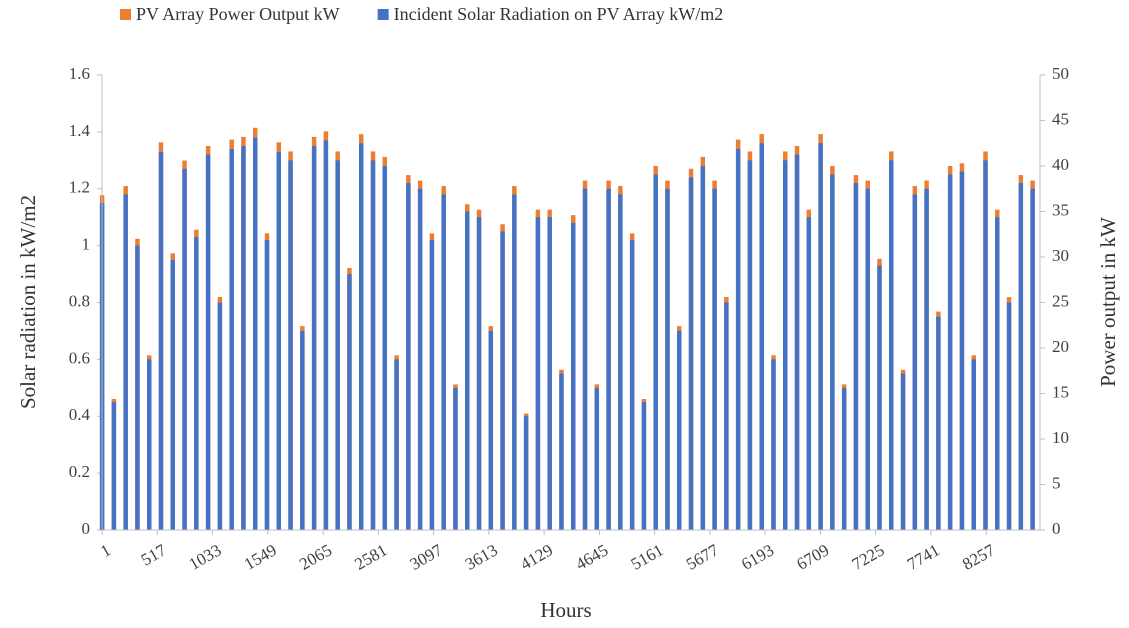  Describe the element at coordinates (1056, 528) in the screenshot. I see `y2-tick-label: 0` at that location.